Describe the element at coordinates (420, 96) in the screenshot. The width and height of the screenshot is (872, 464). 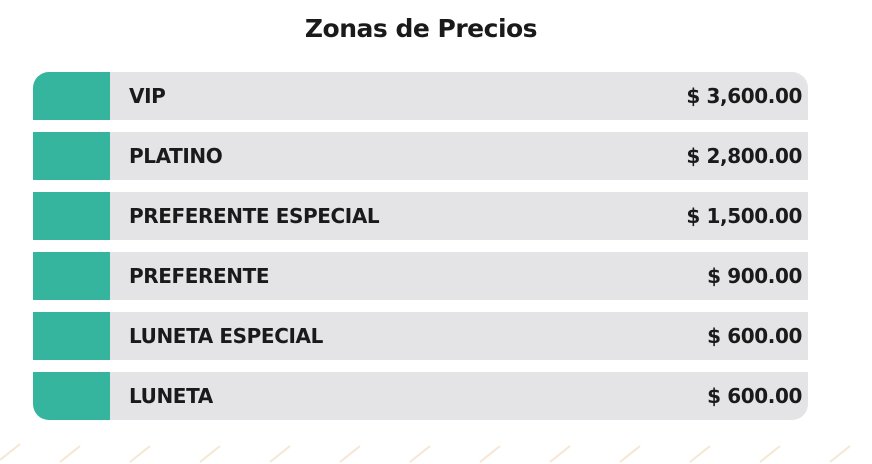
I see `zone-row: VIP $ 3,600.00` at that location.